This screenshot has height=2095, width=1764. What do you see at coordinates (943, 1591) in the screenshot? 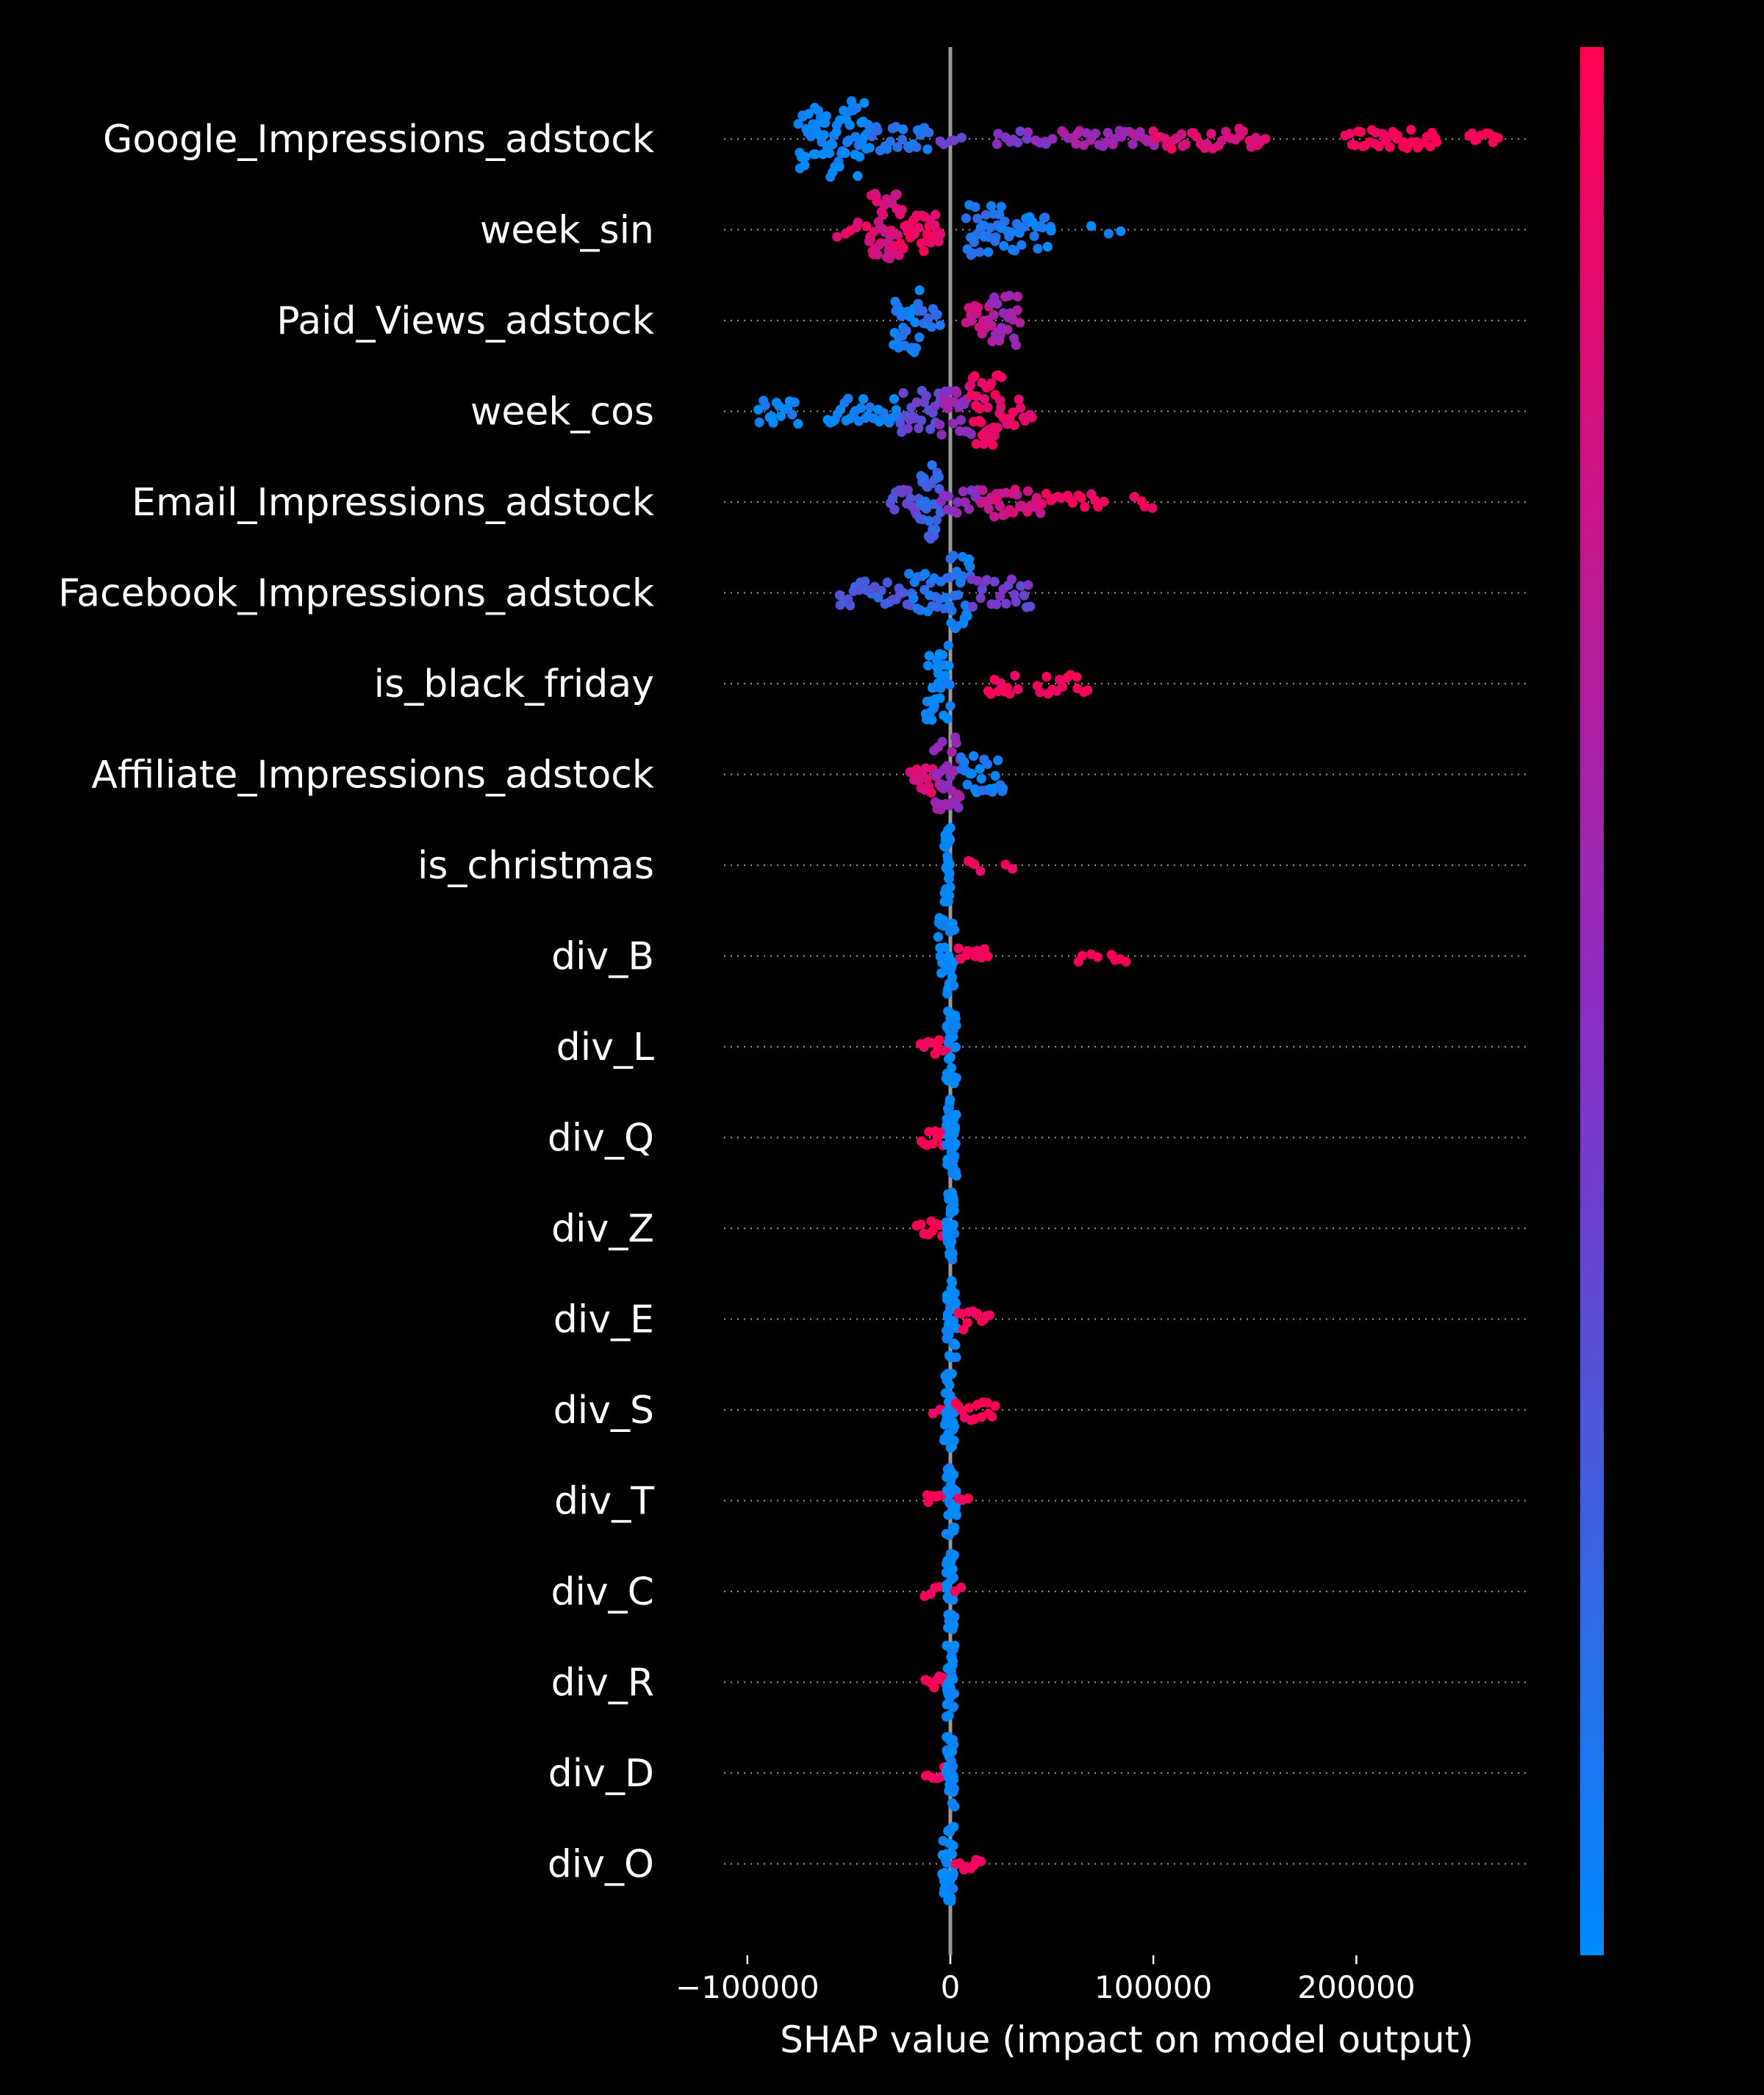
I see `feature-dots-div_C` at bounding box center [943, 1591].